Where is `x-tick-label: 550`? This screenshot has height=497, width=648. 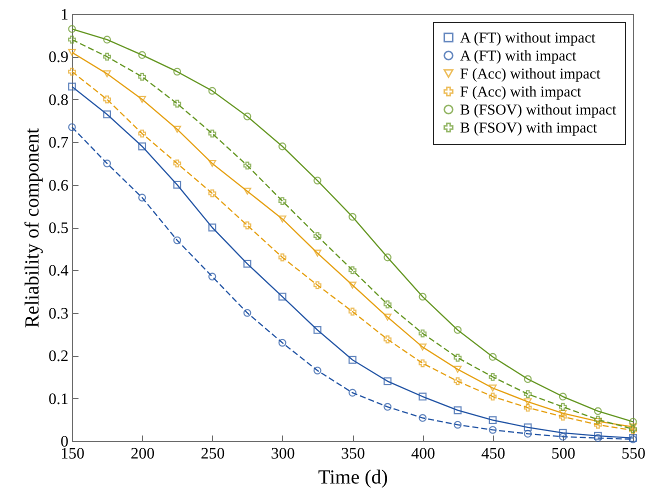
x-tick-label: 550 is located at coordinates (634, 454).